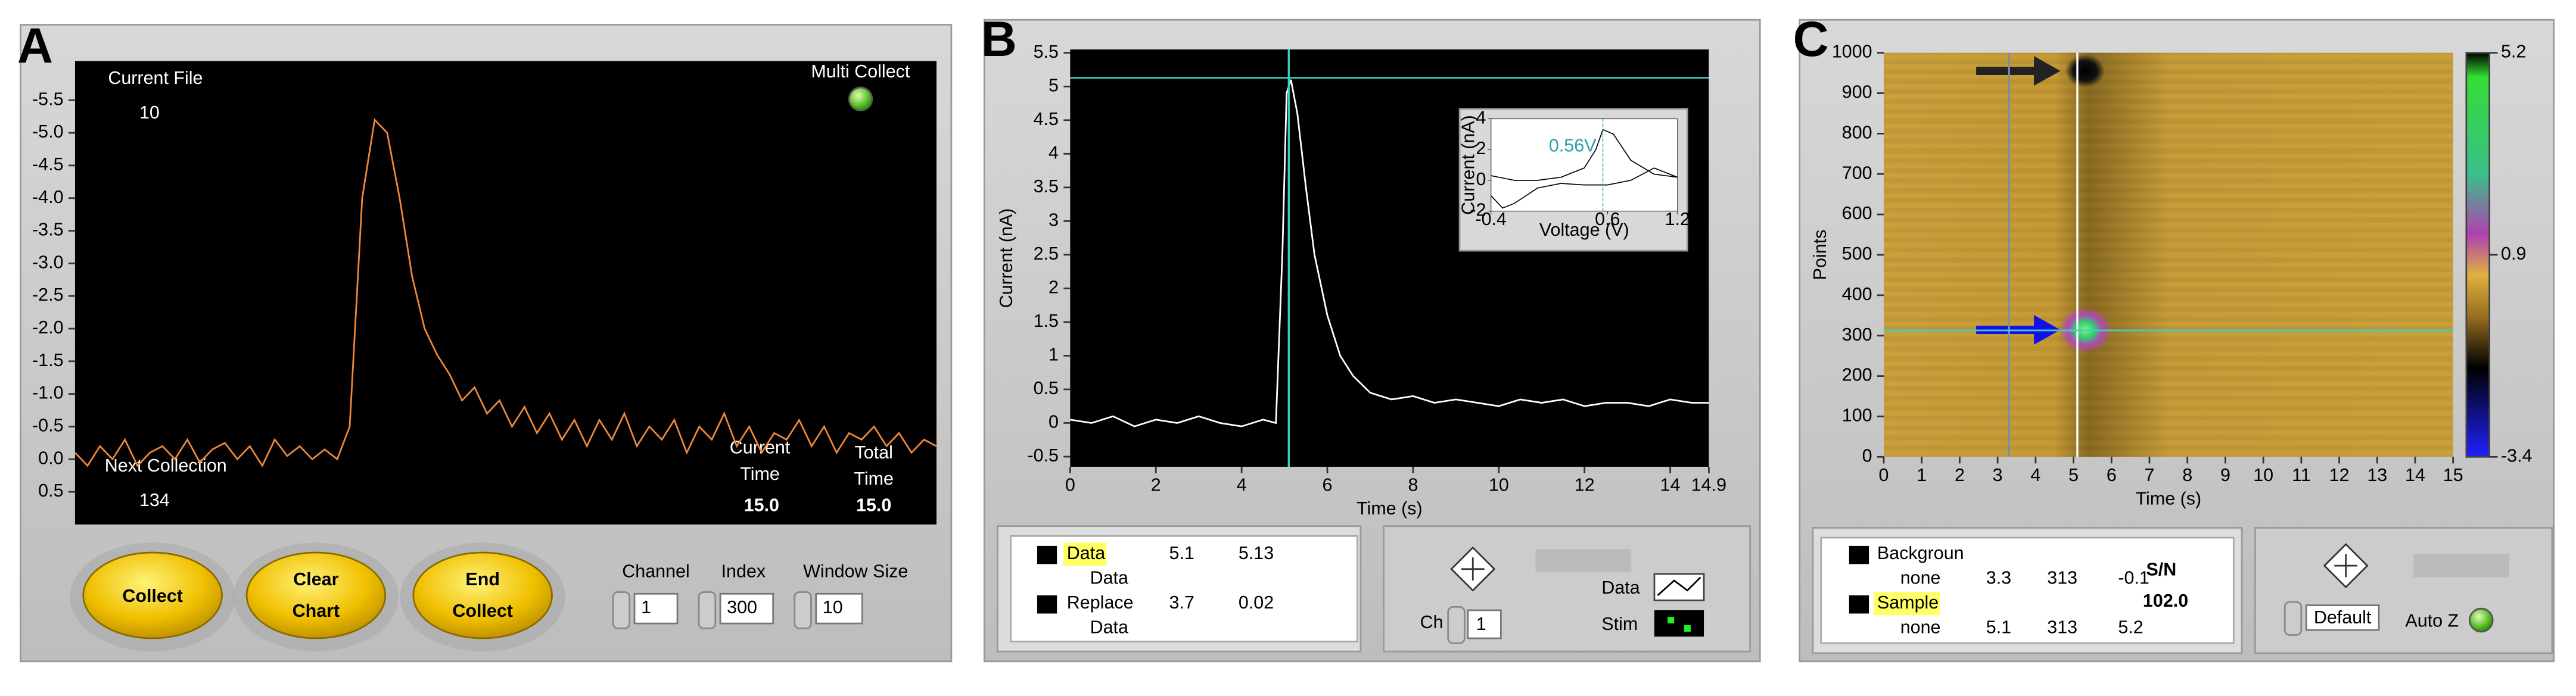 This screenshot has width=2576, height=696. I want to click on buttons: Collect Clear Chart End Collect, so click(317, 597).